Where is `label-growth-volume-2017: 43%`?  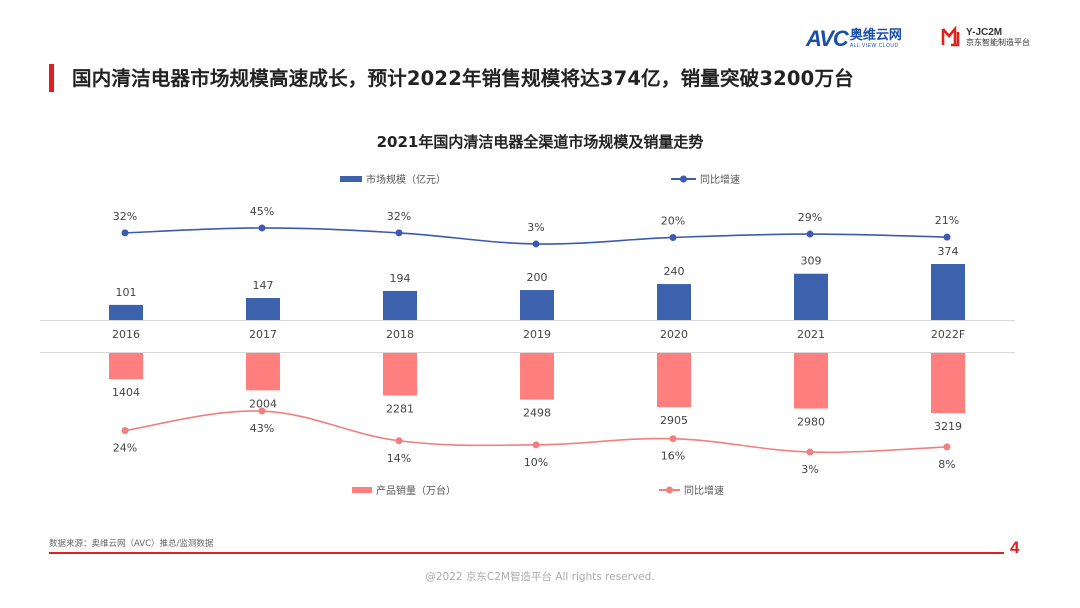
label-growth-volume-2017: 43% is located at coordinates (262, 428).